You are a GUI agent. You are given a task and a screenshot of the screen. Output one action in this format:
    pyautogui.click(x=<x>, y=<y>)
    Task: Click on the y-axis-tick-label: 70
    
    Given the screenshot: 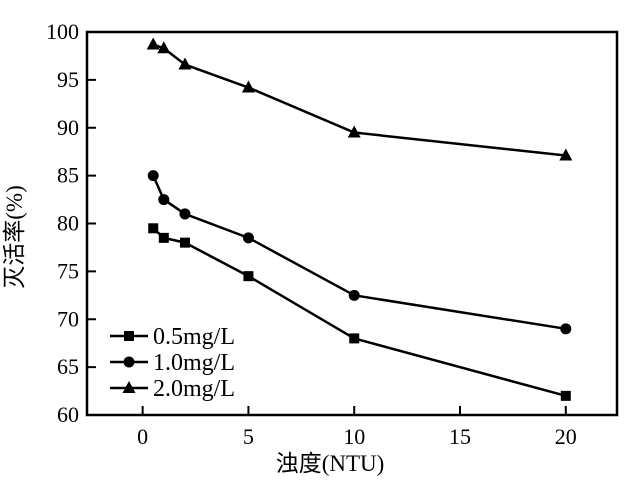 What is the action you would take?
    pyautogui.click(x=68, y=318)
    